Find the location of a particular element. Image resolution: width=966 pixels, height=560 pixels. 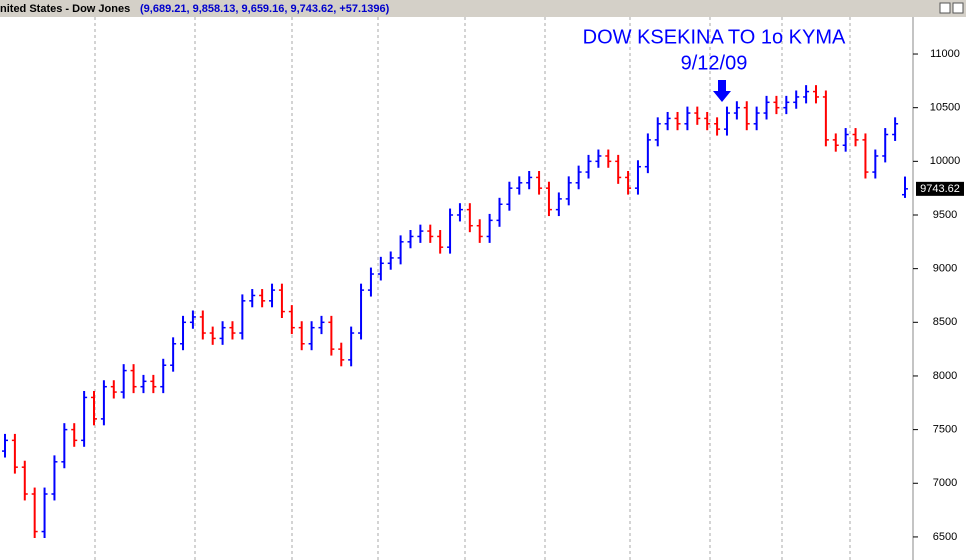

header-bar is located at coordinates (483, 8).